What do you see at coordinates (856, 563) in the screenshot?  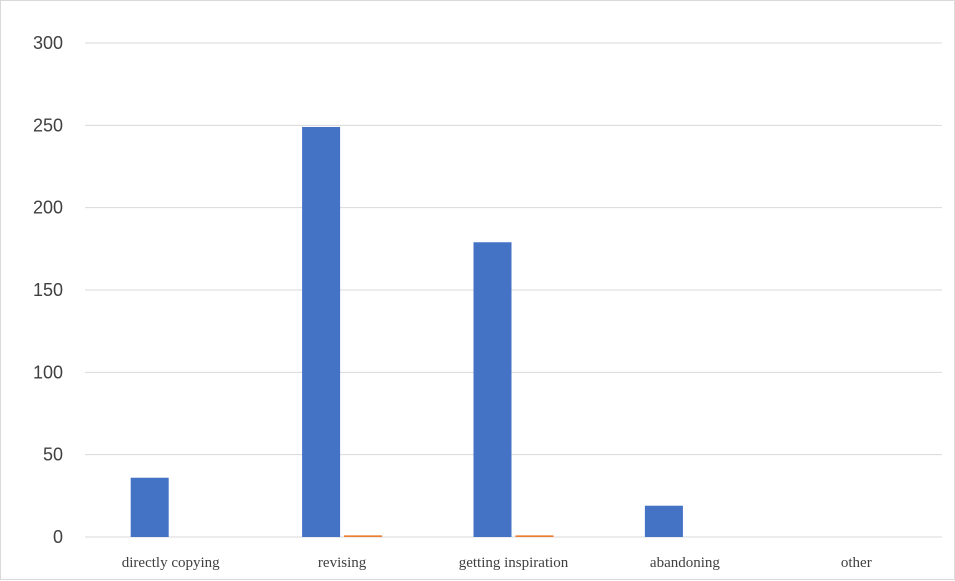 I see `x-tick-label: other` at bounding box center [856, 563].